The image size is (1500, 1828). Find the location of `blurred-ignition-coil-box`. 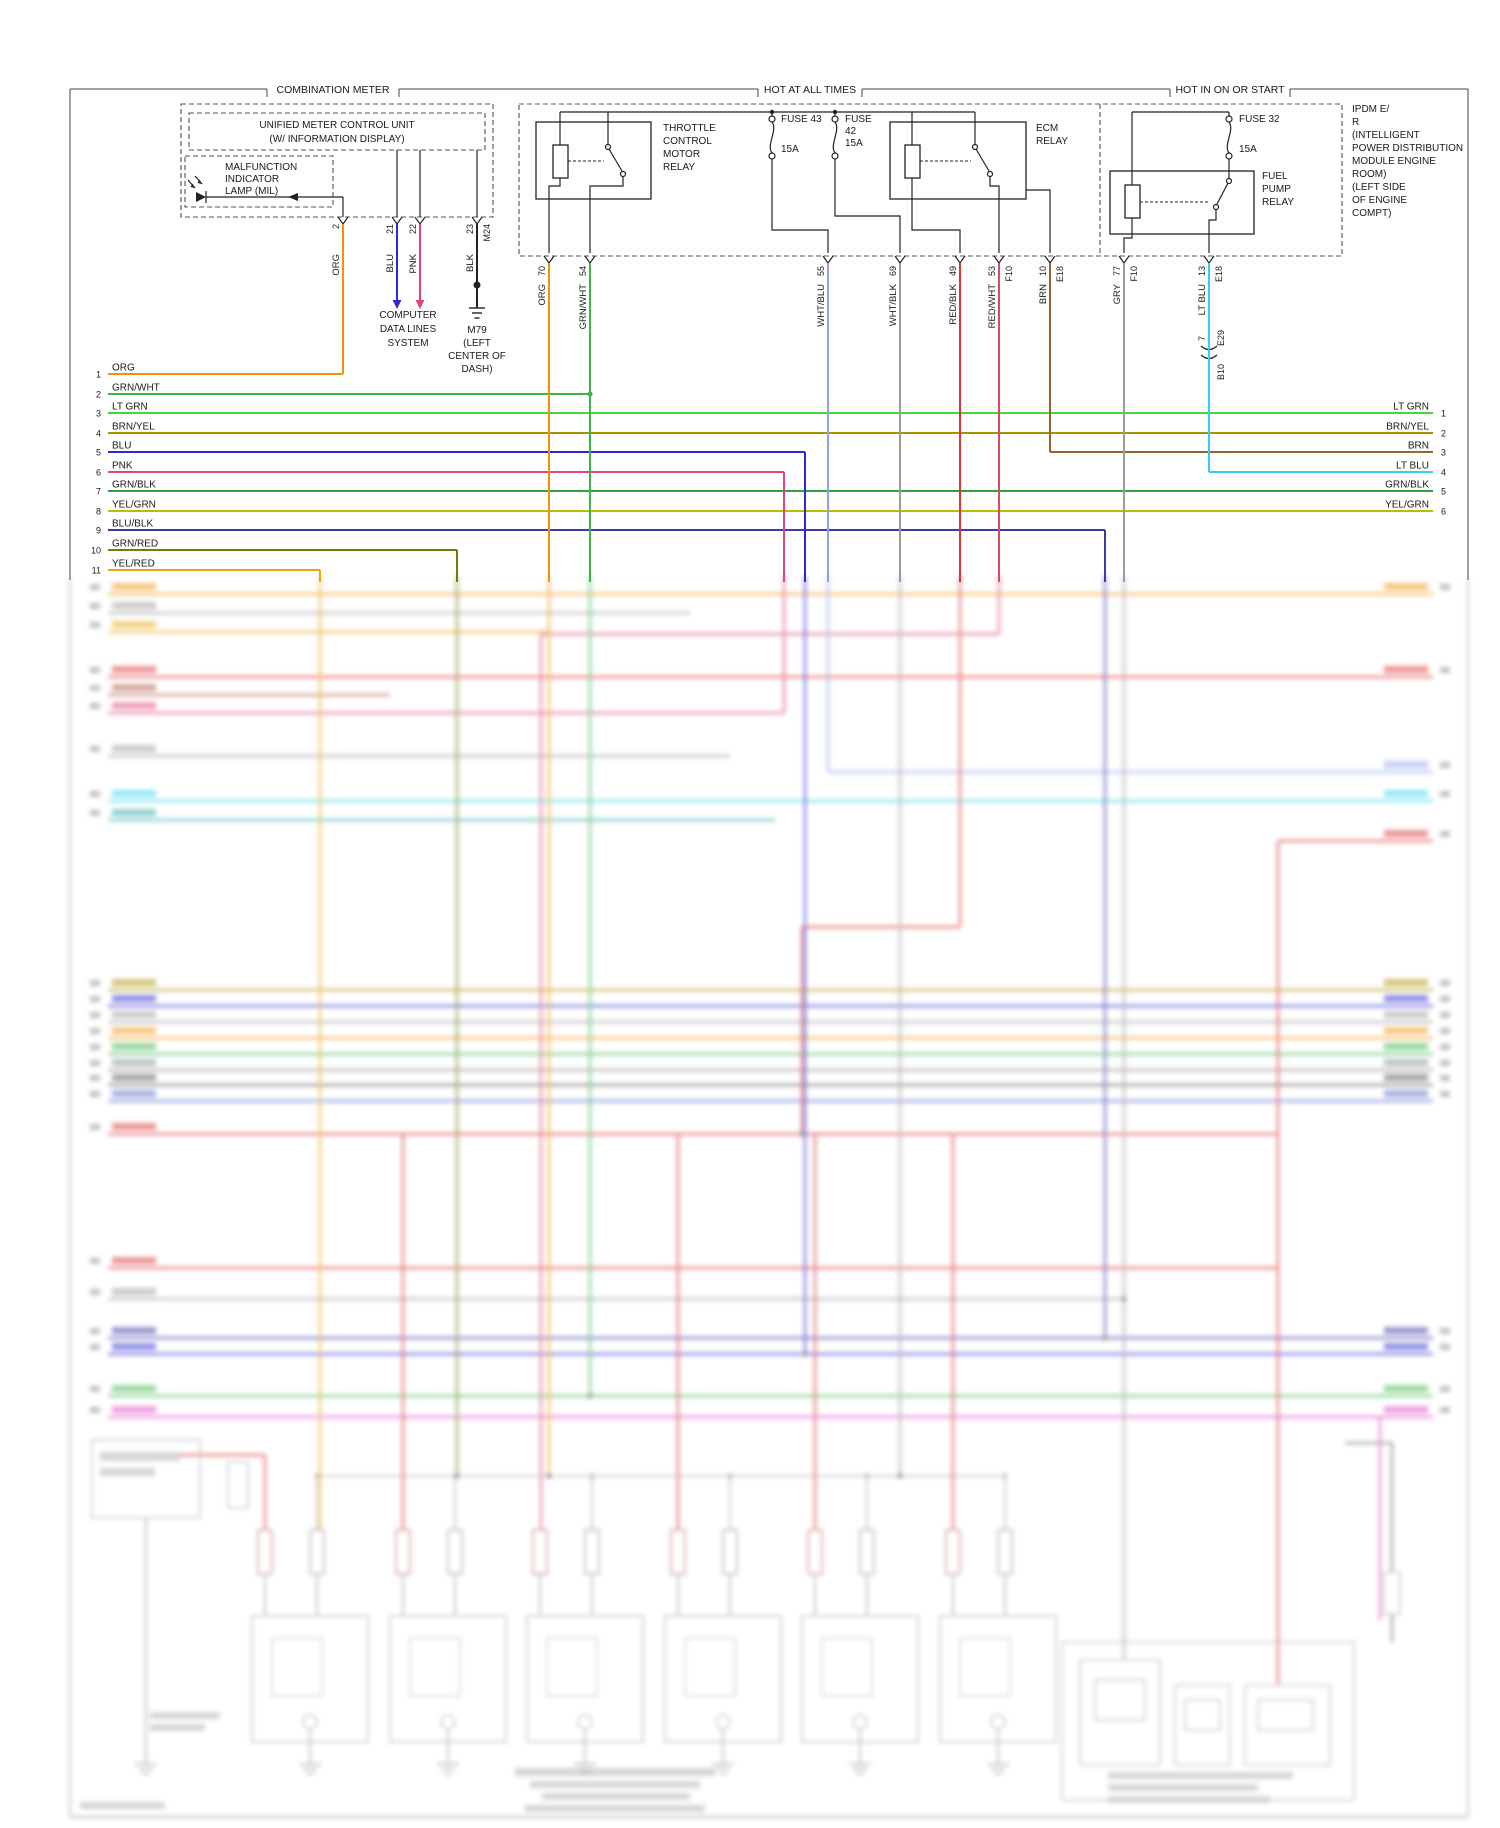

blurred-ignition-coil-box is located at coordinates (585, 1679).